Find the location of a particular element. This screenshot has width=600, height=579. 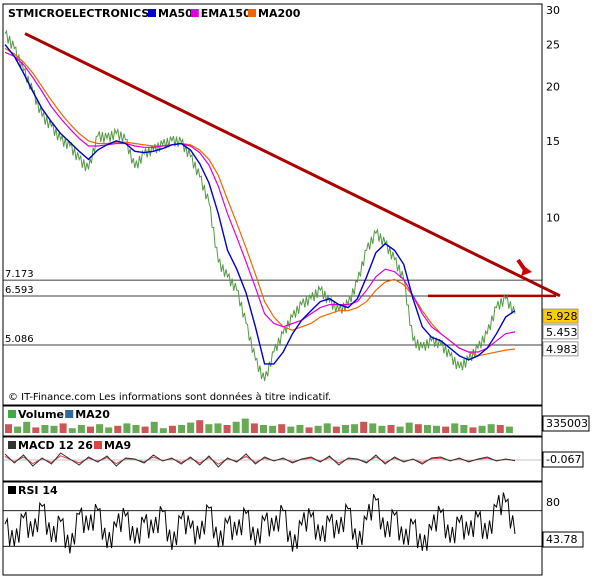

volume-value: 335003 is located at coordinates (567, 423).